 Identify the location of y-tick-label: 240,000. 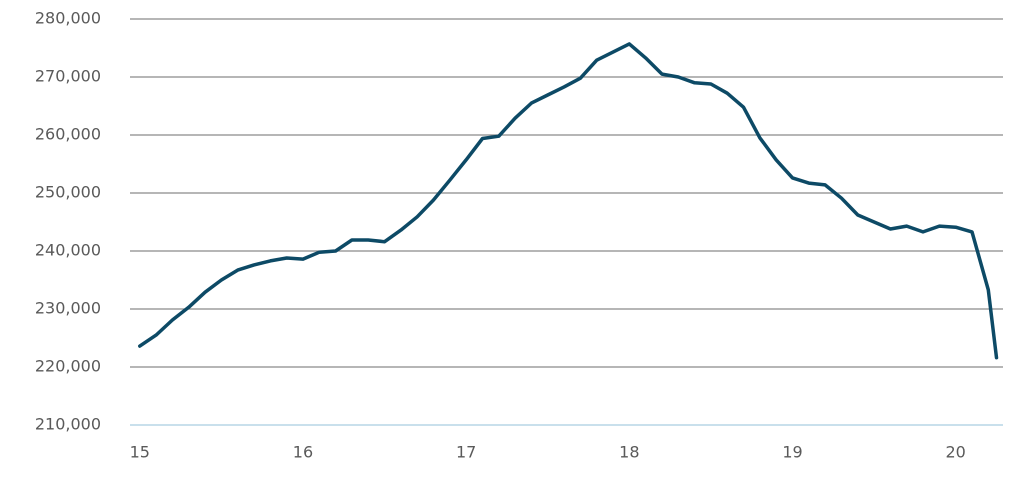
(68, 250).